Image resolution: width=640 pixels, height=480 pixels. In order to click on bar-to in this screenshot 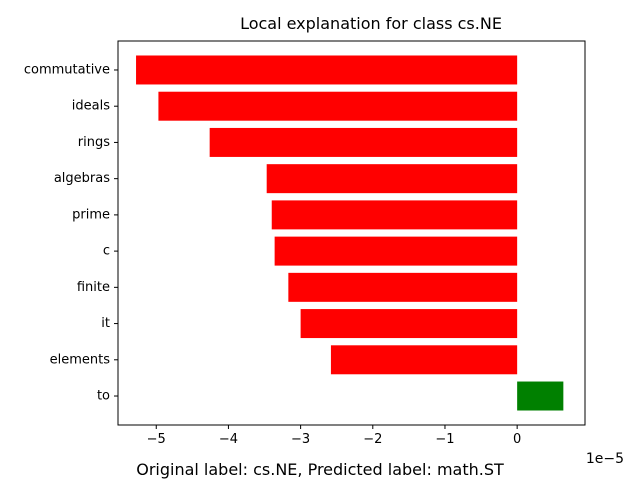, I will do `click(540, 396)`.